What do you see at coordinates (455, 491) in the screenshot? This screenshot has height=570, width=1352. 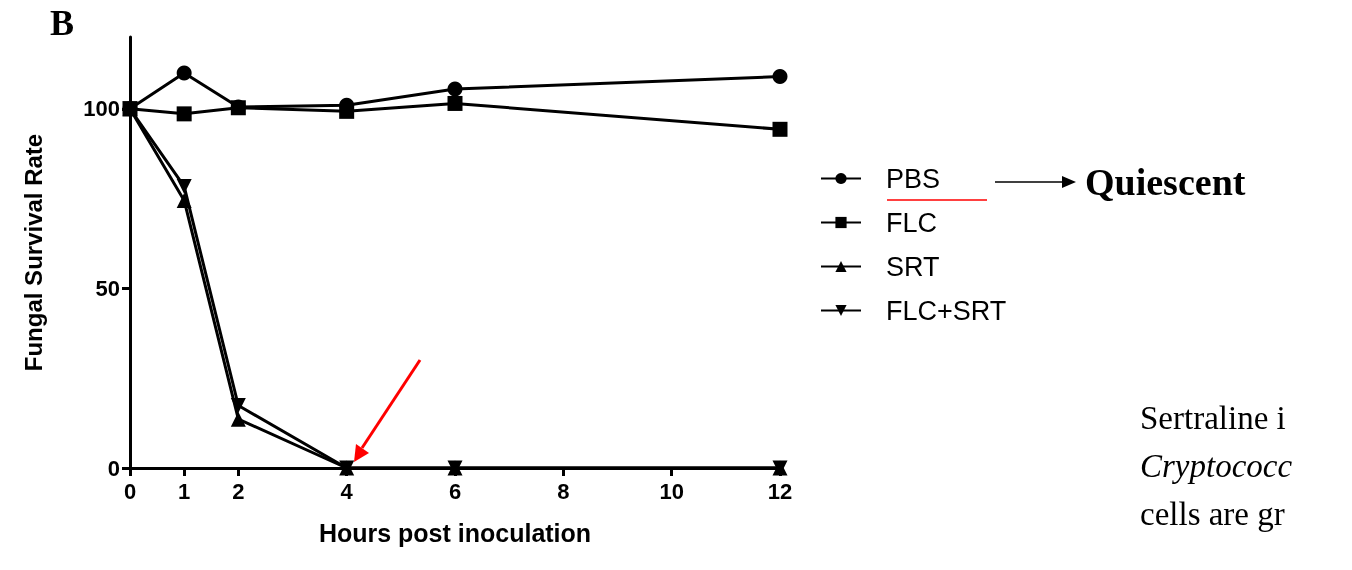 I see `x-tick-label: 6` at bounding box center [455, 491].